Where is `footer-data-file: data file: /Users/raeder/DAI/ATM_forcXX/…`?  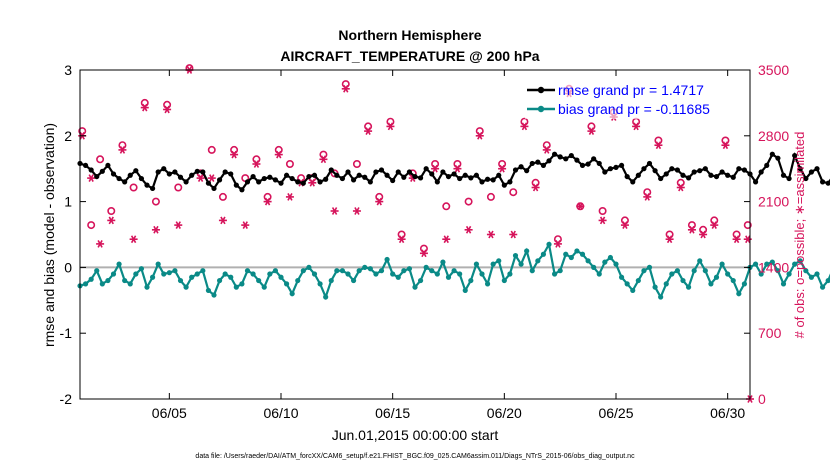 footer-data-file: data file: /Users/raeder/DAI/ATM_forcXX/… is located at coordinates (415, 456).